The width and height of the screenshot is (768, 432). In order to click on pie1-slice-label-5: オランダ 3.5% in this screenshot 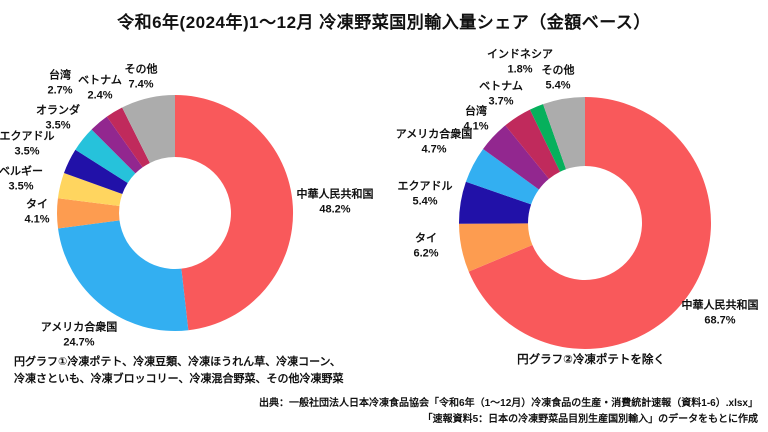, I will do `click(58, 117)`.